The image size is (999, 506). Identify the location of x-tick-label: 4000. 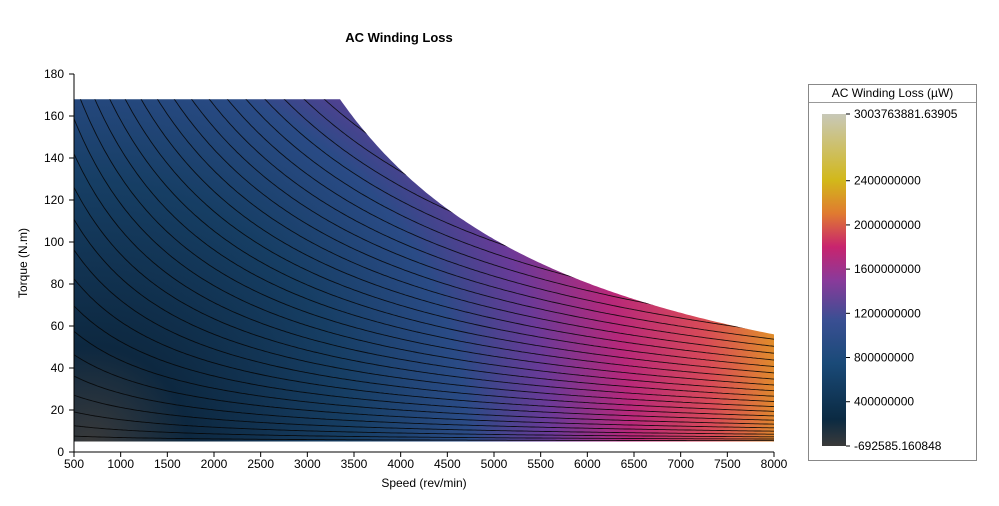
(400, 464).